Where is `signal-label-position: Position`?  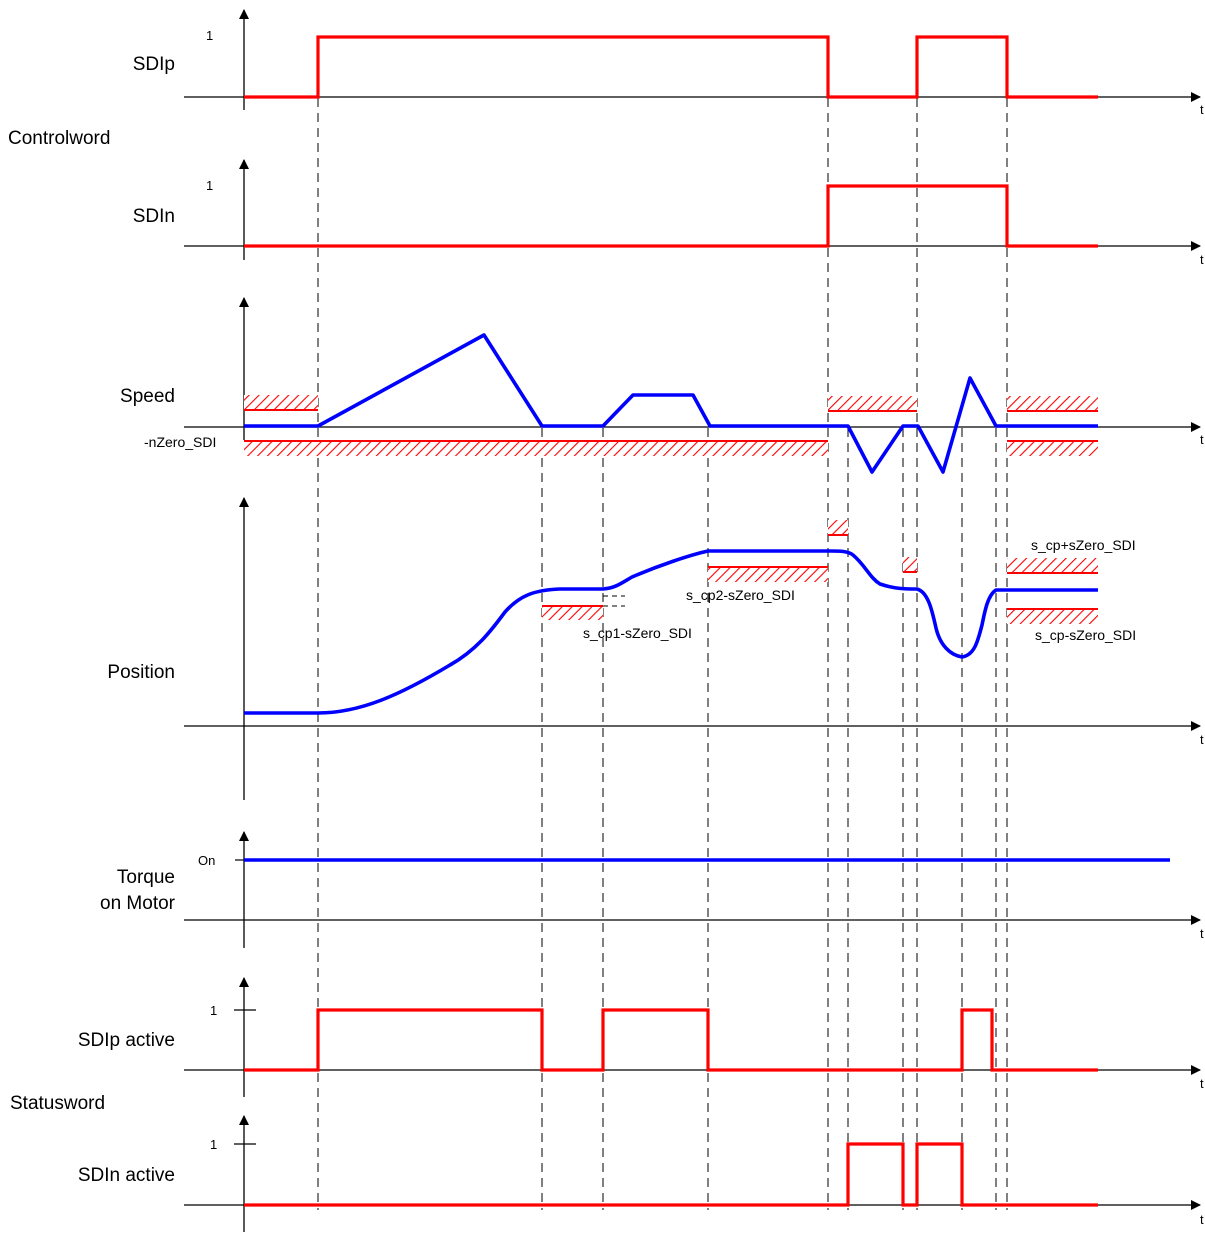
signal-label-position: Position is located at coordinates (141, 672).